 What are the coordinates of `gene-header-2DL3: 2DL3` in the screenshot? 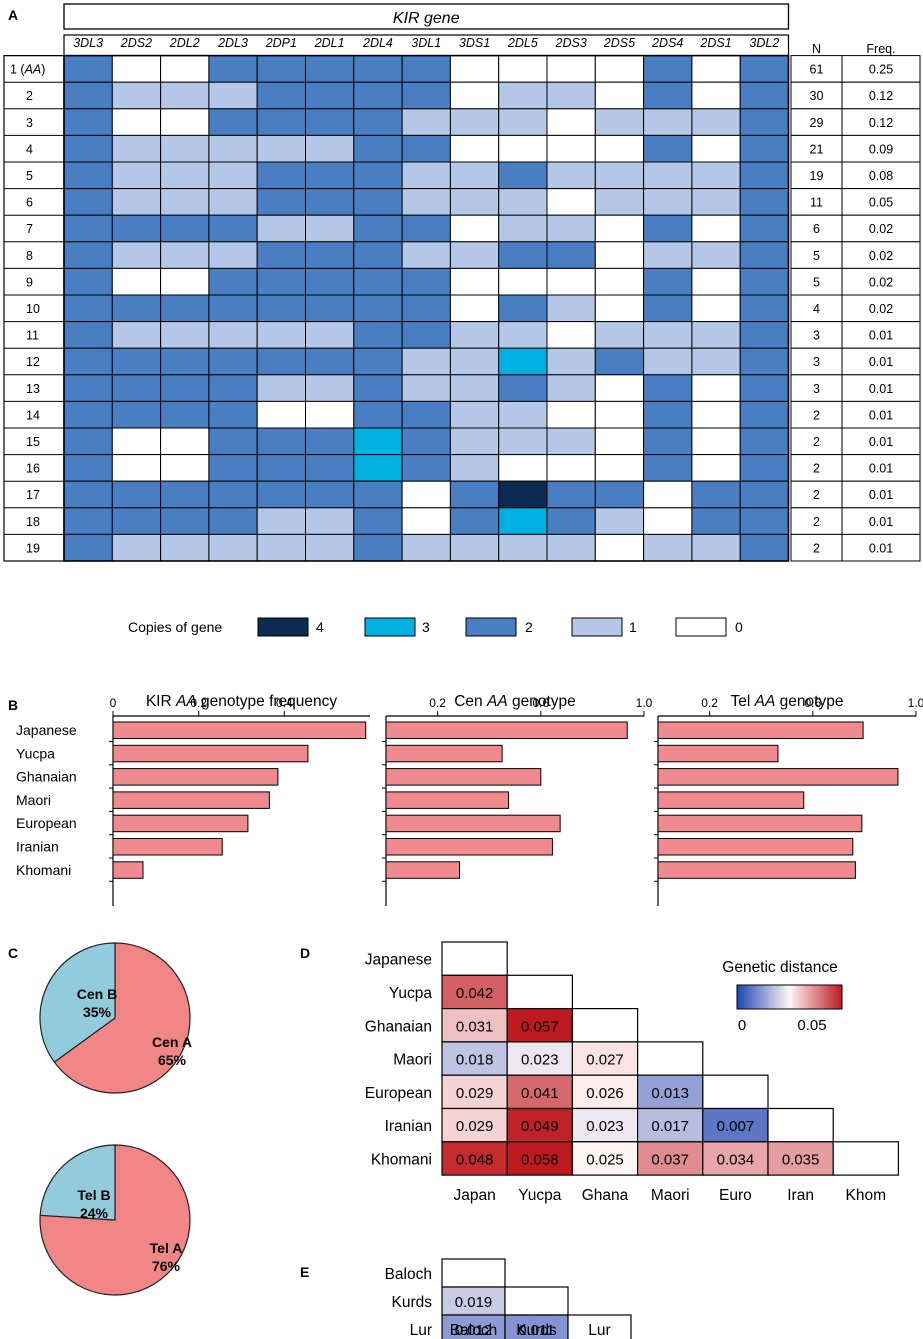 It's located at (232, 43).